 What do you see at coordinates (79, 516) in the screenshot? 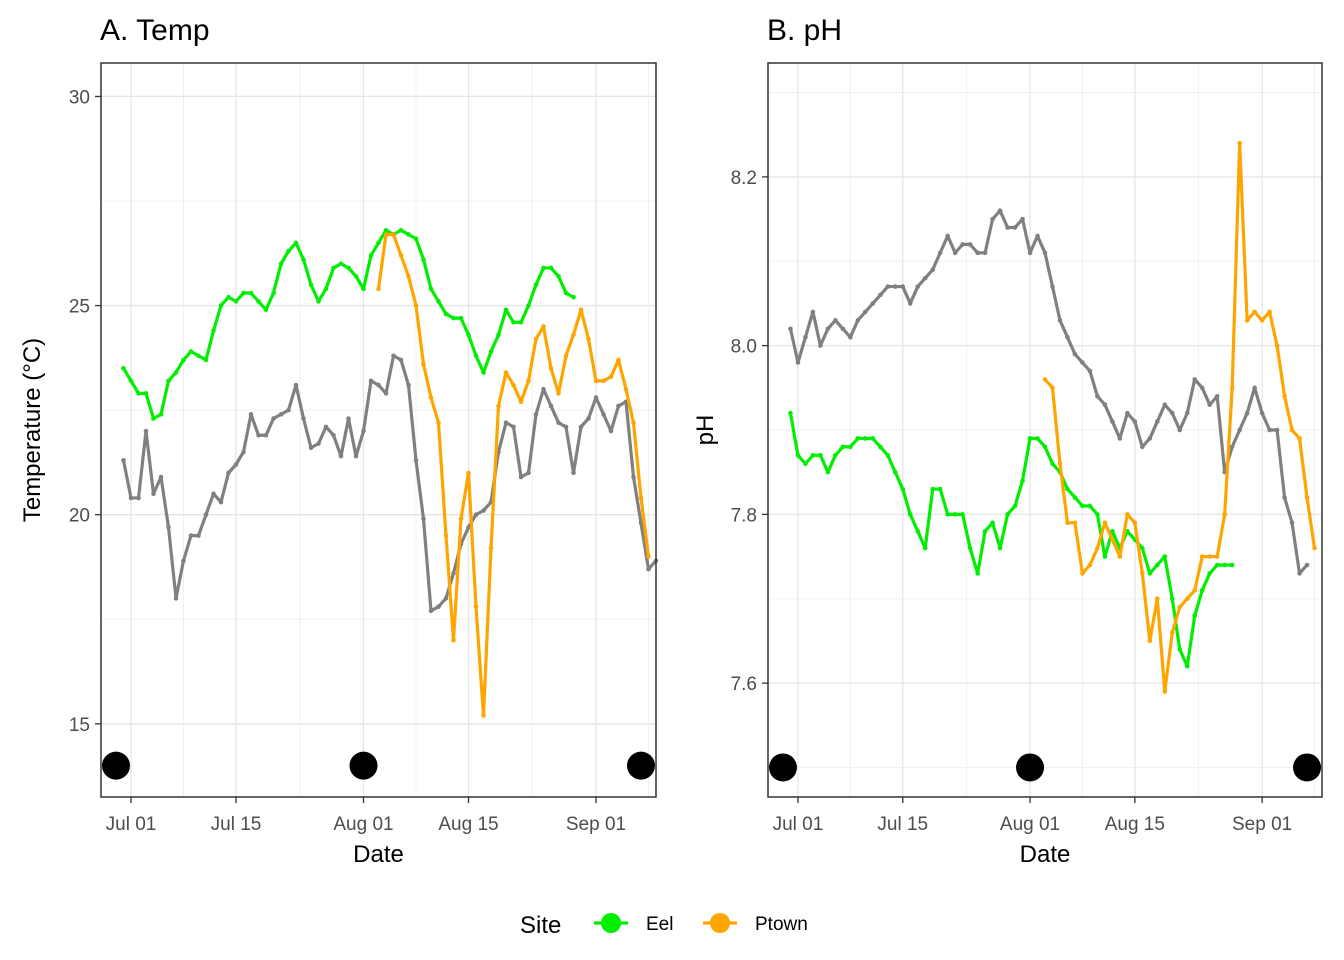
I see `y-tick-label: 20` at bounding box center [79, 516].